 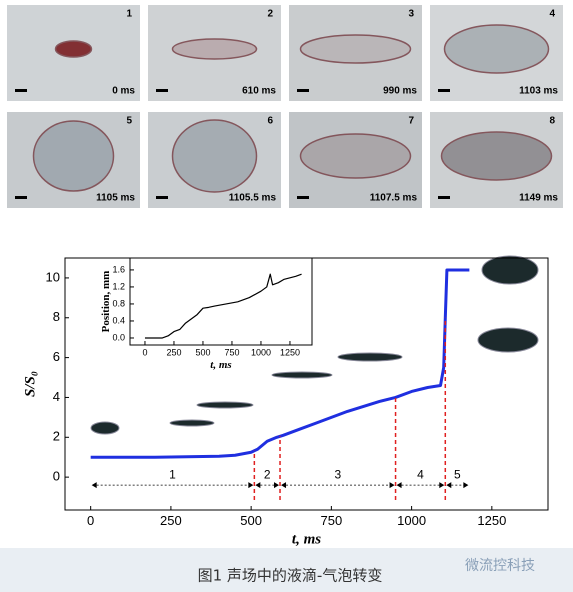 I want to click on inset-background, so click(x=221, y=301).